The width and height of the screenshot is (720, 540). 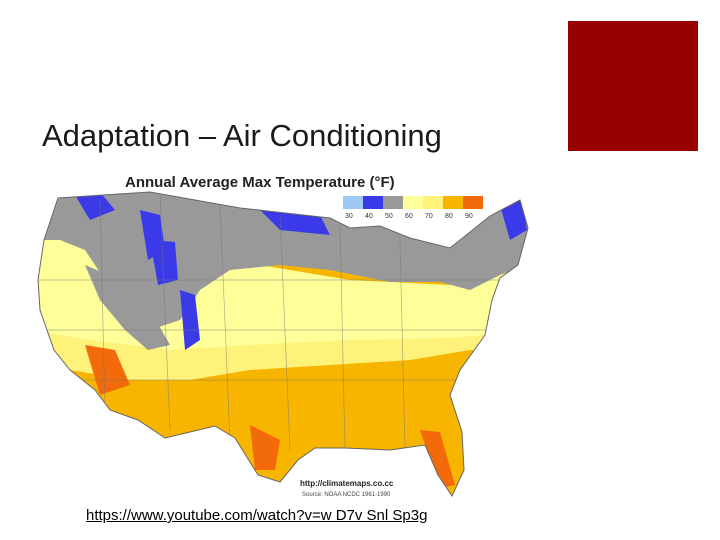 I want to click on map-legend: 30 40 50 60 70 80 90, so click(x=413, y=208).